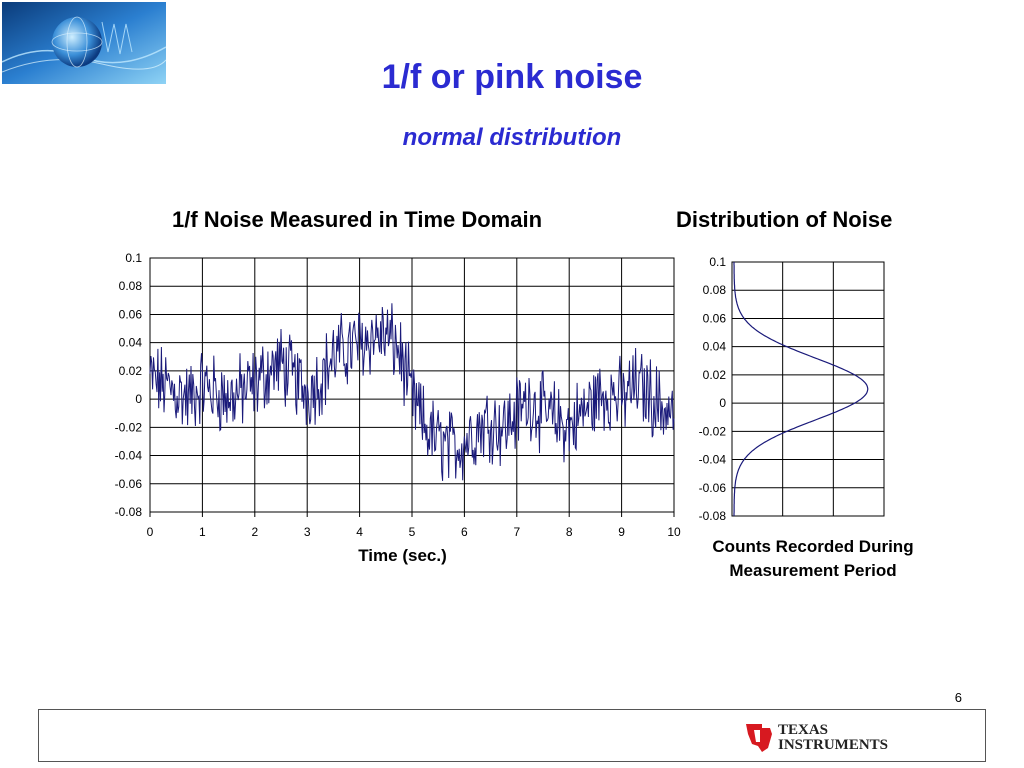 The height and width of the screenshot is (768, 1024). Describe the element at coordinates (784, 219) in the screenshot. I see `distribution-chart-title: Distribution of Noise` at that location.